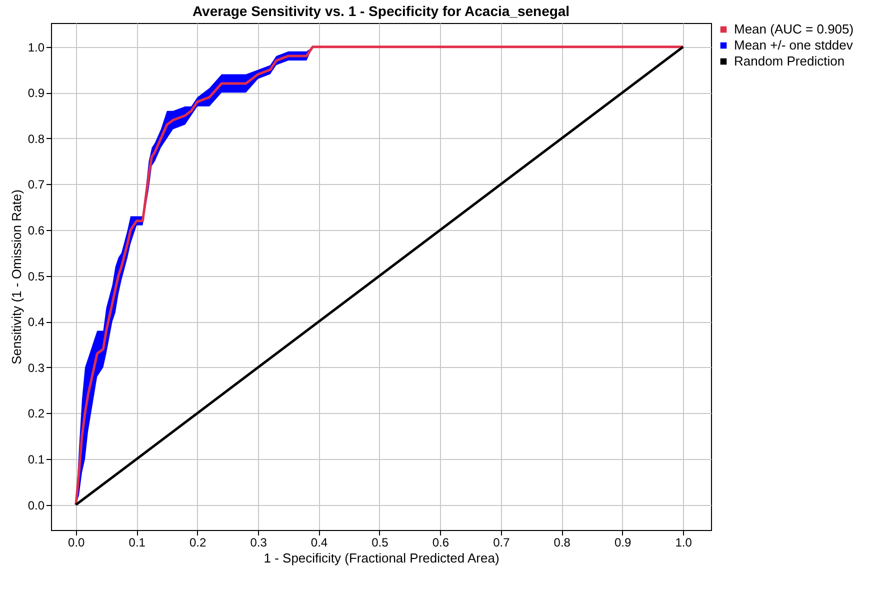 This screenshot has width=892, height=590. I want to click on x-tick-label: 0.0, so click(77, 543).